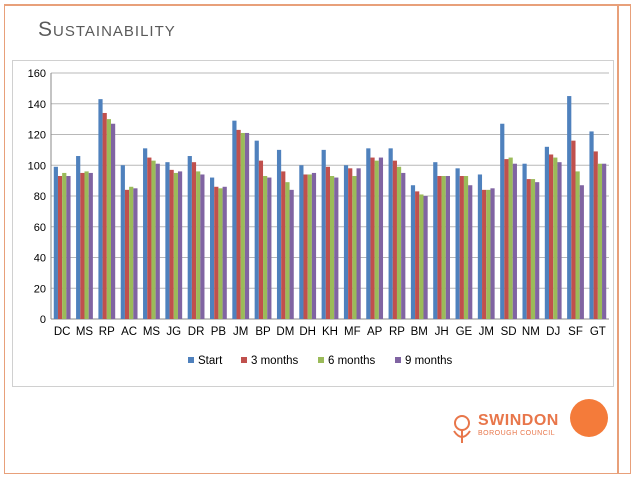 This screenshot has width=638, height=479. Describe the element at coordinates (352, 332) in the screenshot. I see `x-tick-label: MF` at that location.